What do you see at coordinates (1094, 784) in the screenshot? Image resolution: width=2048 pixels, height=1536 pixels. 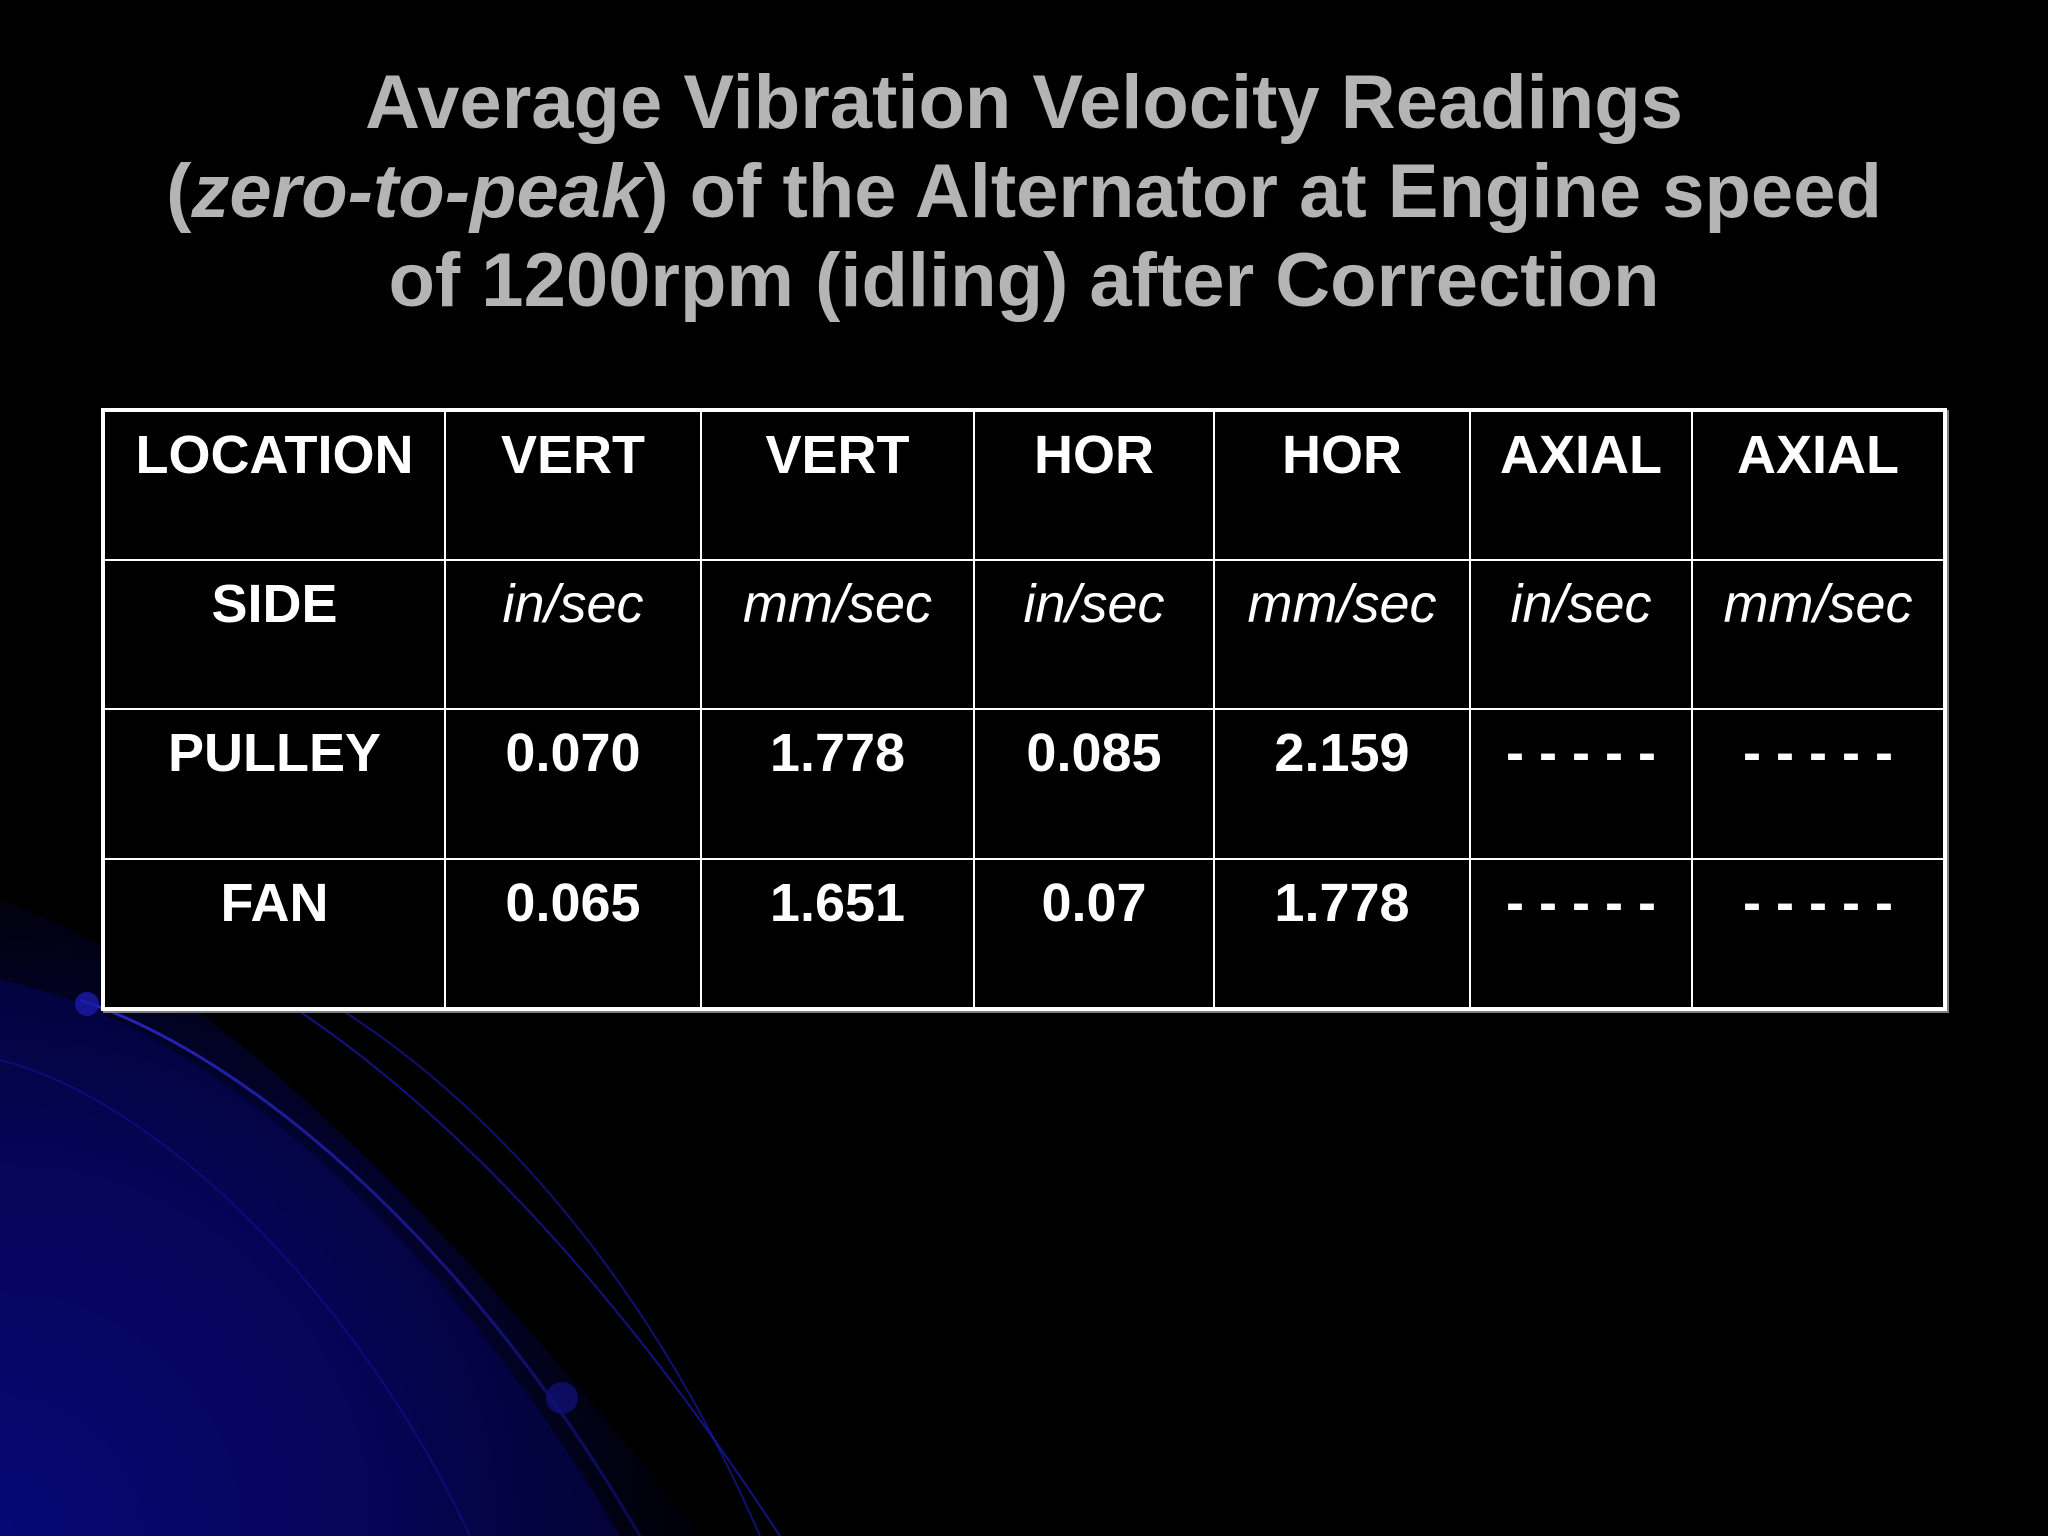 I see `table-cell: 0.085` at bounding box center [1094, 784].